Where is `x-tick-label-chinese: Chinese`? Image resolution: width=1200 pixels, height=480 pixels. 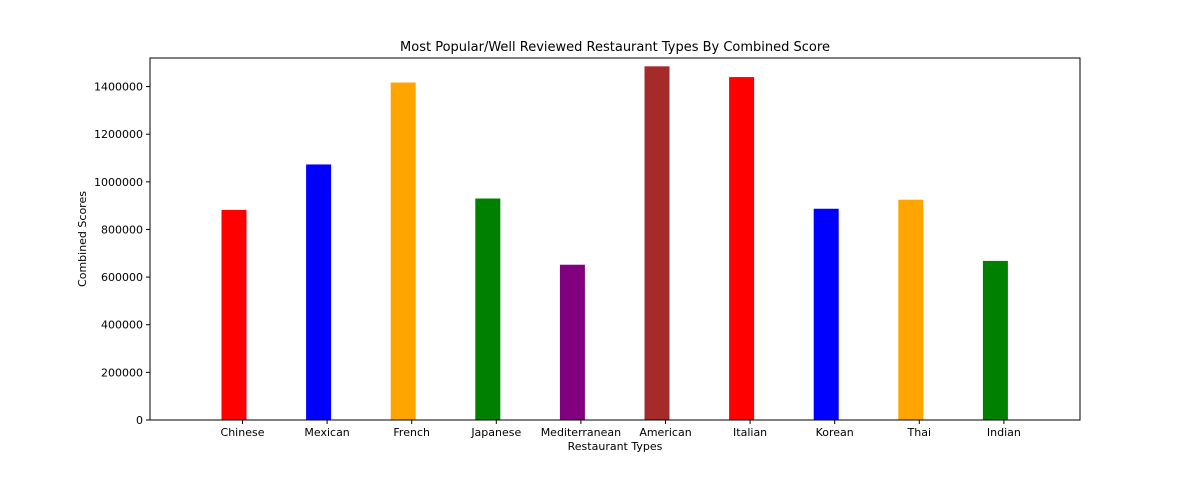 x-tick-label-chinese: Chinese is located at coordinates (243, 432).